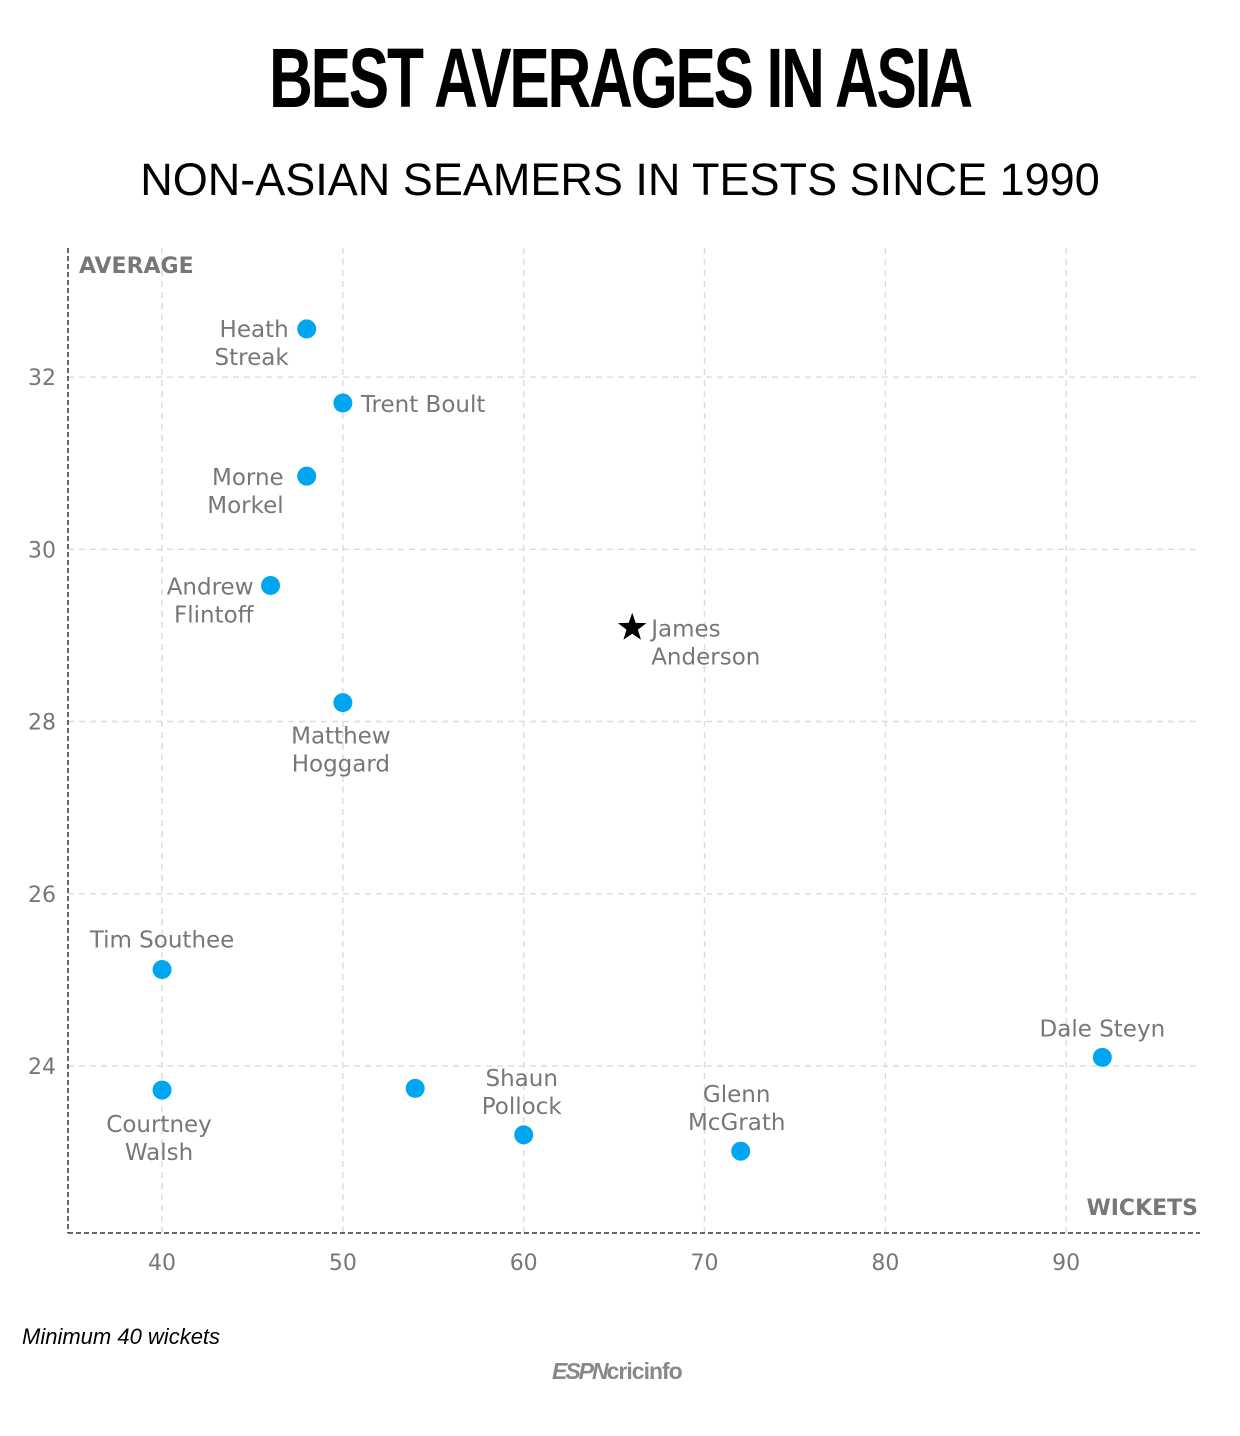 This screenshot has height=1436, width=1240. I want to click on point-label: Glenn McGrath, so click(736, 1109).